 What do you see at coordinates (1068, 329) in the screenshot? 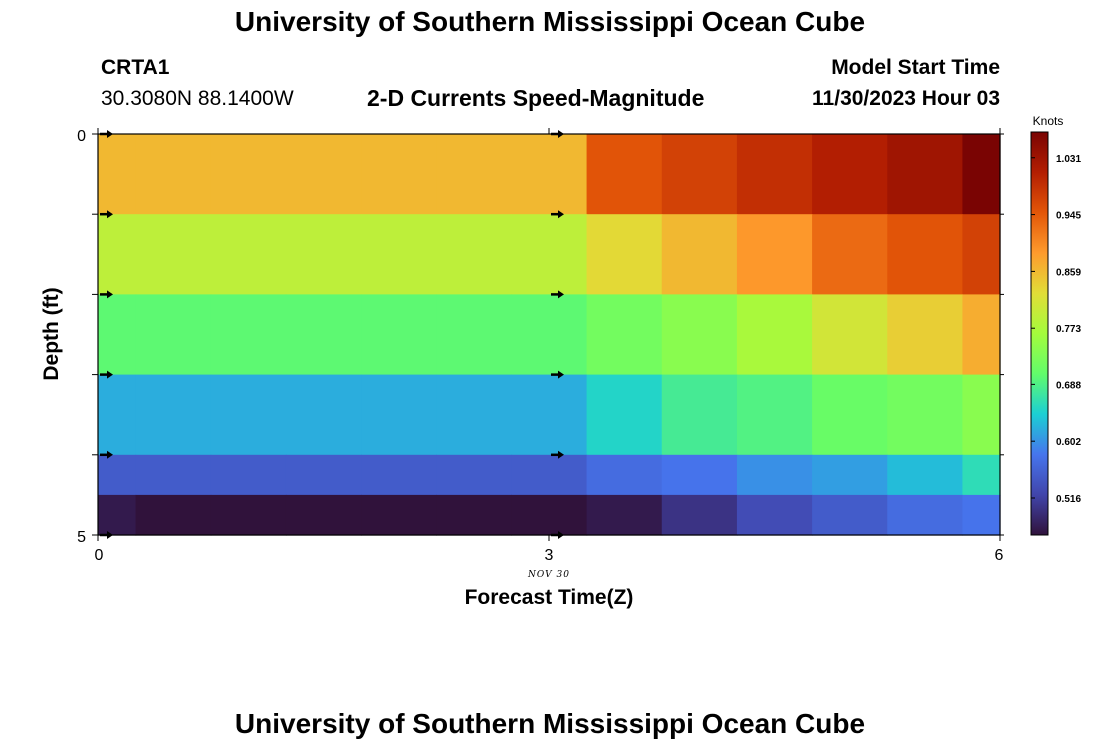
I see `colorbar-tick-label: 0.773` at bounding box center [1068, 329].